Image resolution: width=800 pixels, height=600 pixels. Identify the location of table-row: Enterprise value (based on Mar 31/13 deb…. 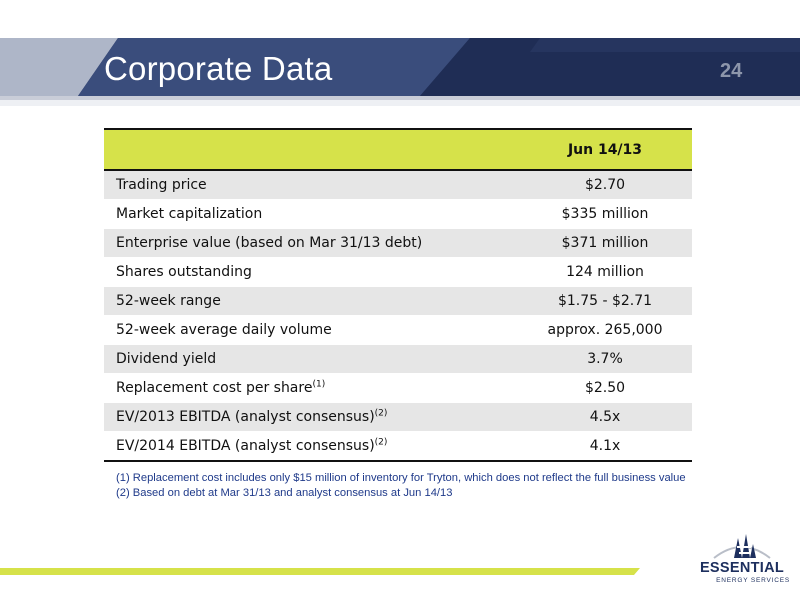
(398, 243).